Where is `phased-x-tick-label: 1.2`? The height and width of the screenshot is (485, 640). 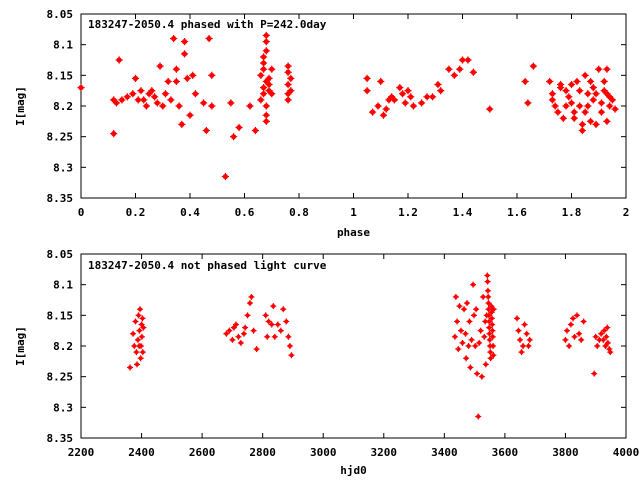 phased-x-tick-label: 1.2 is located at coordinates (408, 212).